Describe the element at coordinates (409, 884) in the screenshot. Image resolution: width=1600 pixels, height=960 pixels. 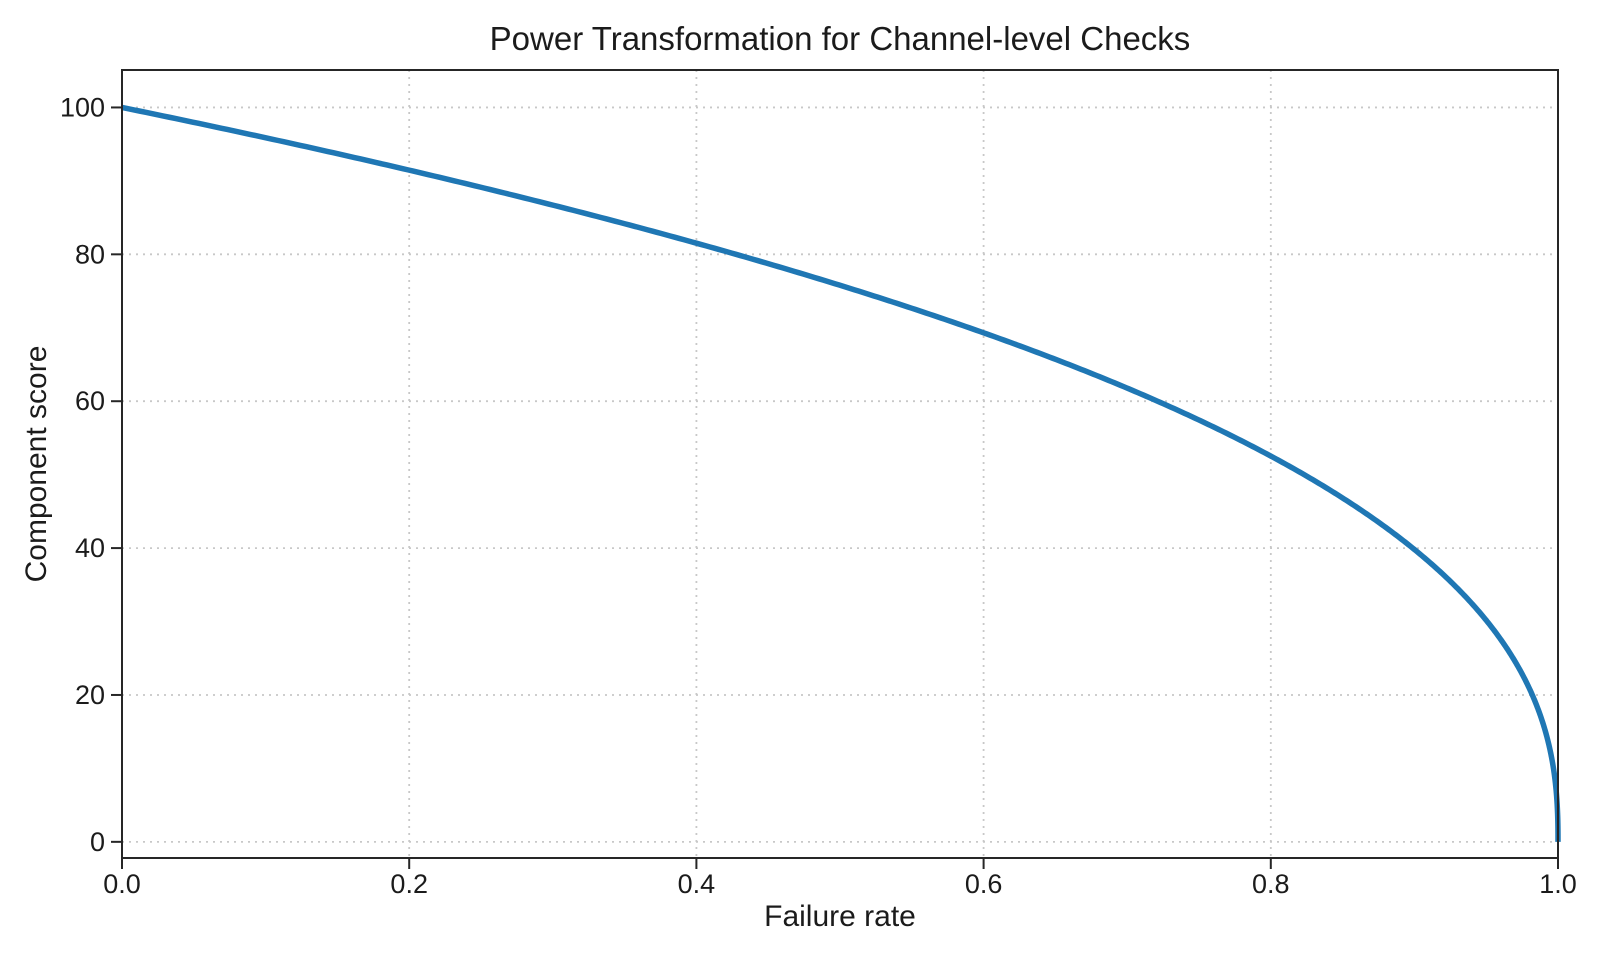
I see `x-tick-label: 0.2` at that location.